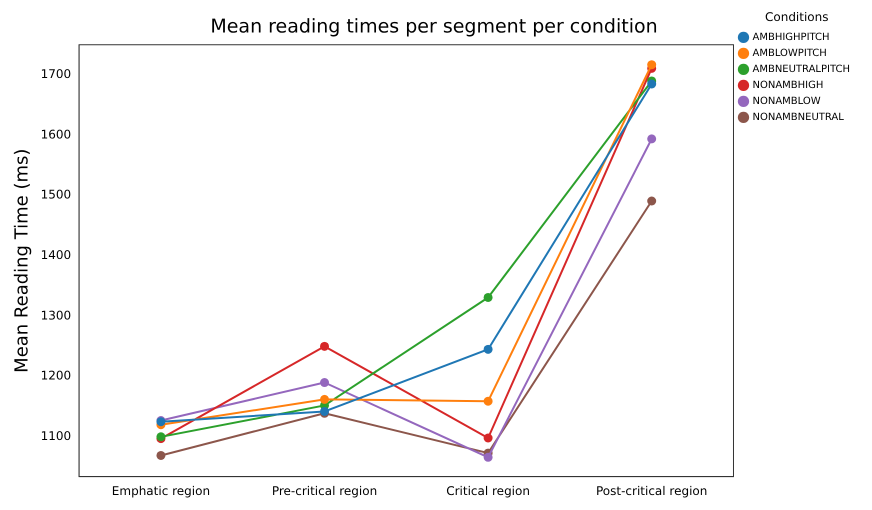 This screenshot has height=510, width=872. Describe the element at coordinates (791, 37) in the screenshot. I see `legend-label: AMBHIGHPITCH` at that location.